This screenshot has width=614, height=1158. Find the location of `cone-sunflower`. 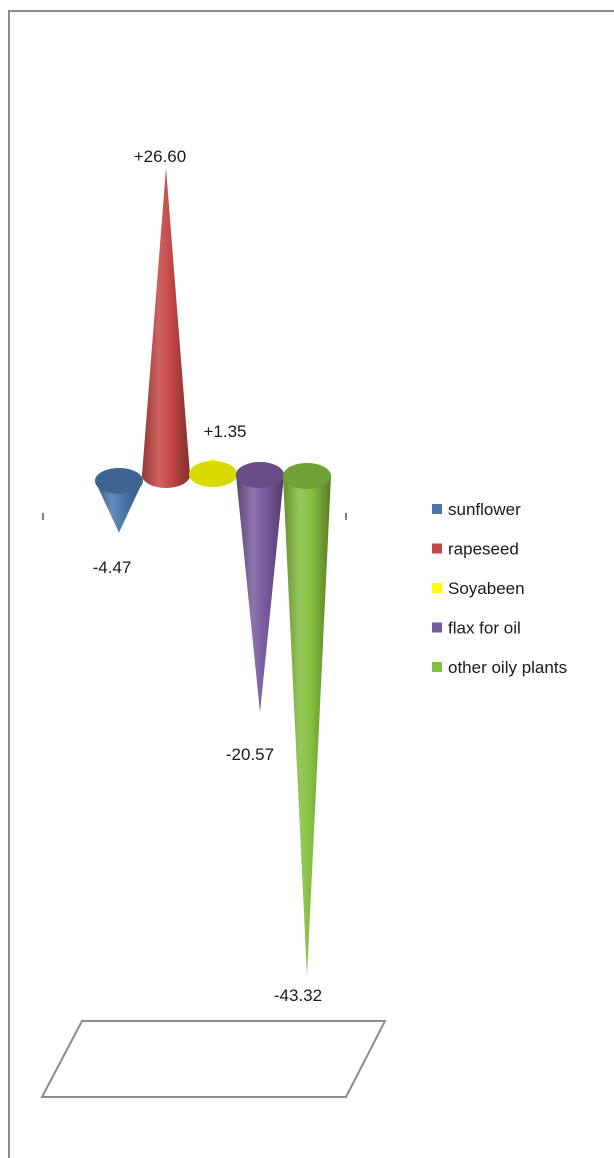

cone-sunflower is located at coordinates (119, 500).